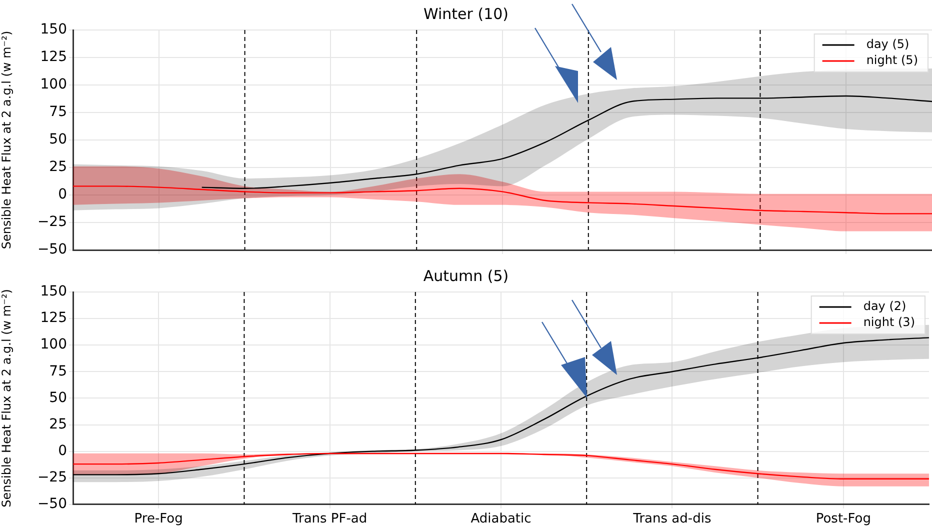 The height and width of the screenshot is (530, 932). What do you see at coordinates (158, 519) in the screenshot?
I see `x-tick-label: Pre-Fog` at bounding box center [158, 519].